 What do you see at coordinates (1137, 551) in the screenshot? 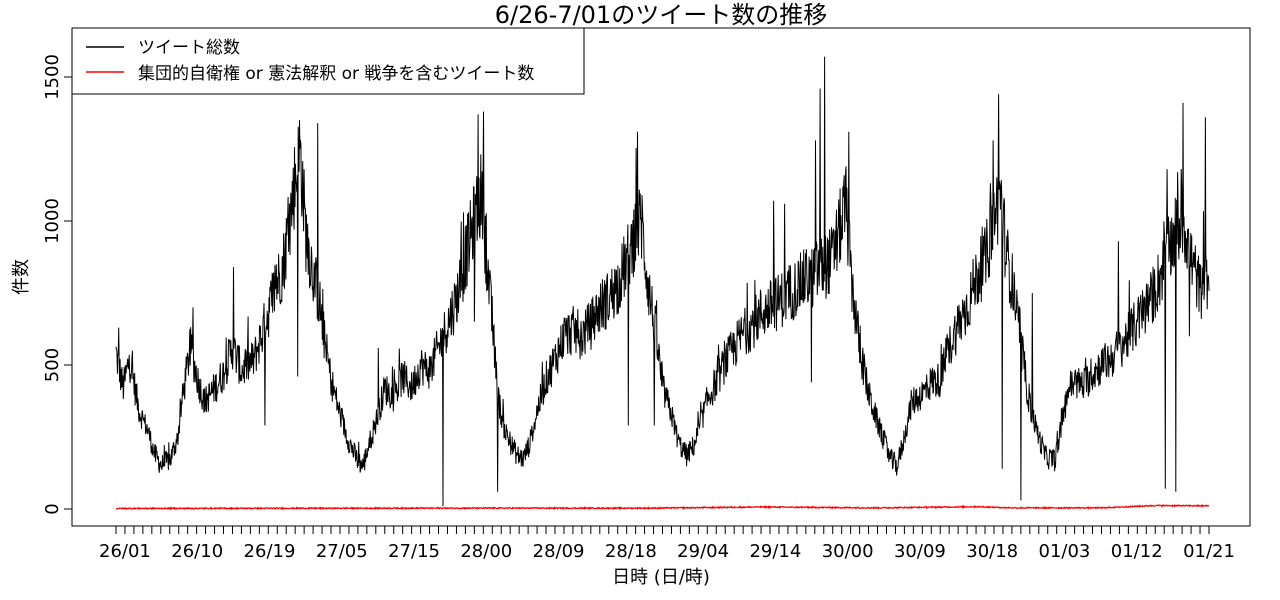
I see `x-tick-label: 01/12` at bounding box center [1137, 551].